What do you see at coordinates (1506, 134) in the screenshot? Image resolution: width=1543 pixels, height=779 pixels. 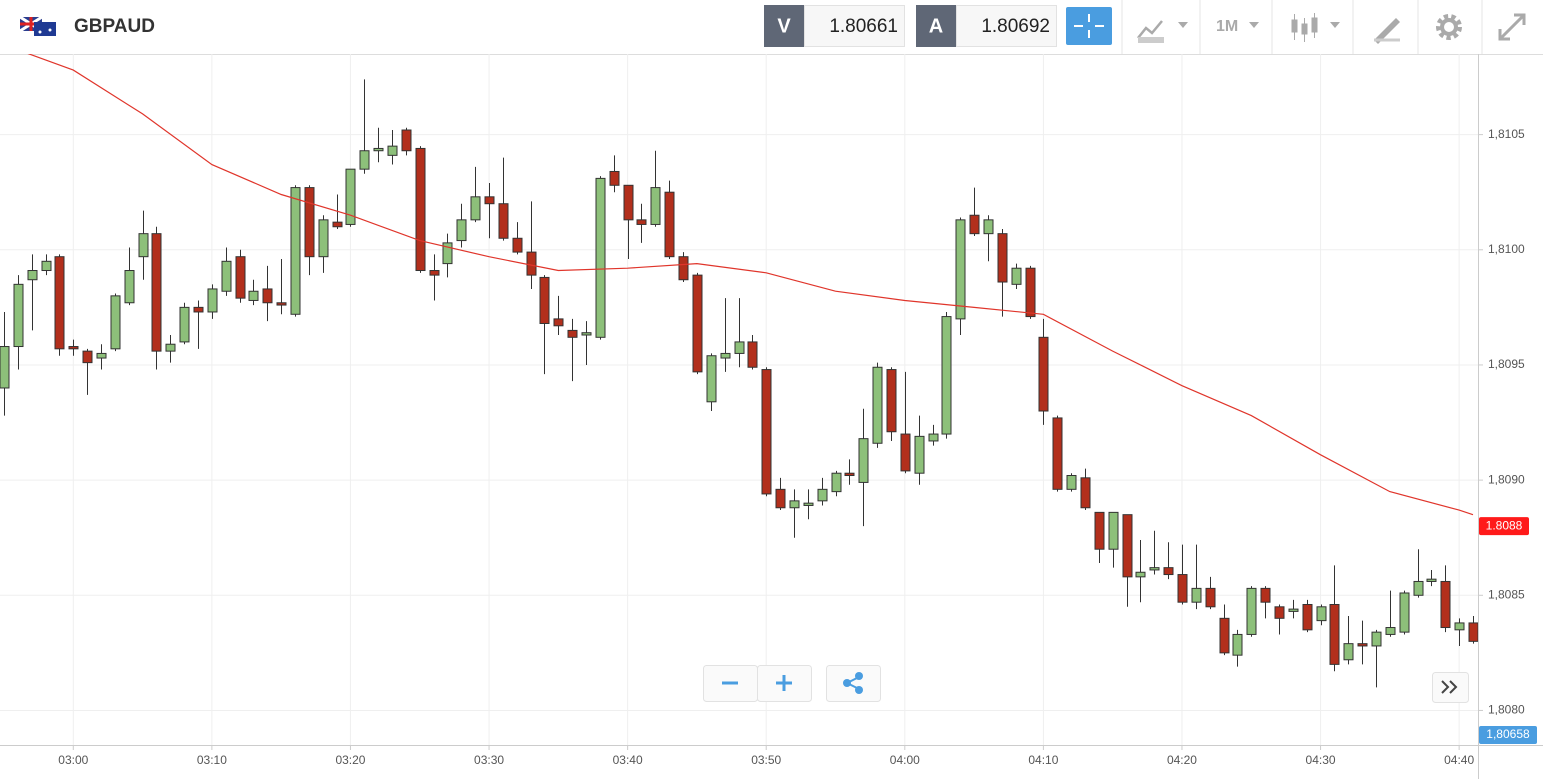 I see `y-tick-label: 1,8105` at bounding box center [1506, 134].